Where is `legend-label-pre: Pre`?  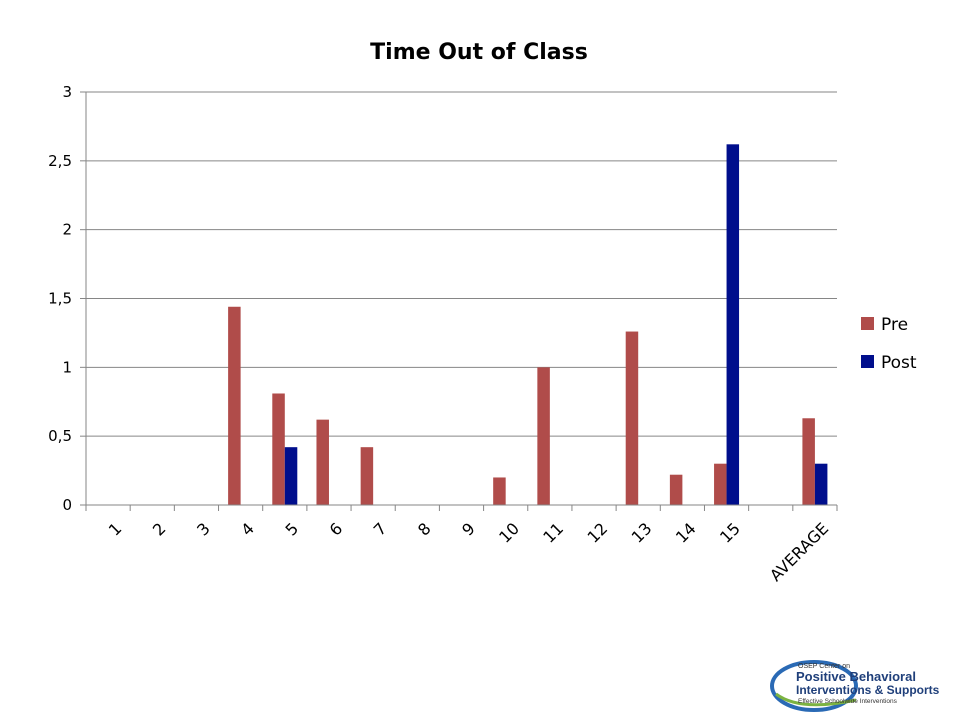
legend-label-pre: Pre is located at coordinates (894, 325).